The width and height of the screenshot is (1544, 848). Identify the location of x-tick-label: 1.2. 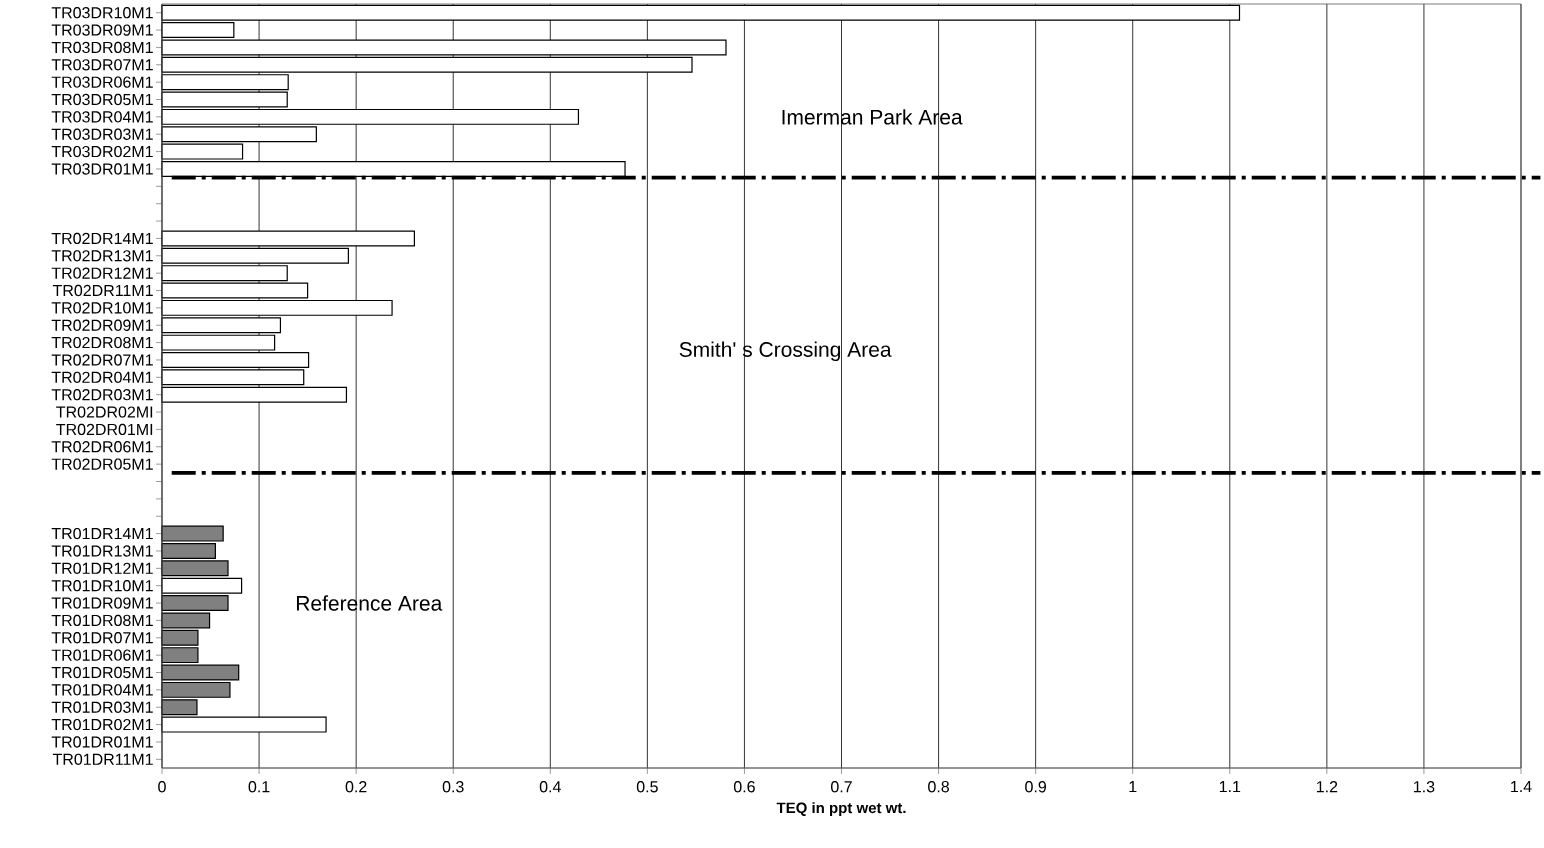
(1327, 787).